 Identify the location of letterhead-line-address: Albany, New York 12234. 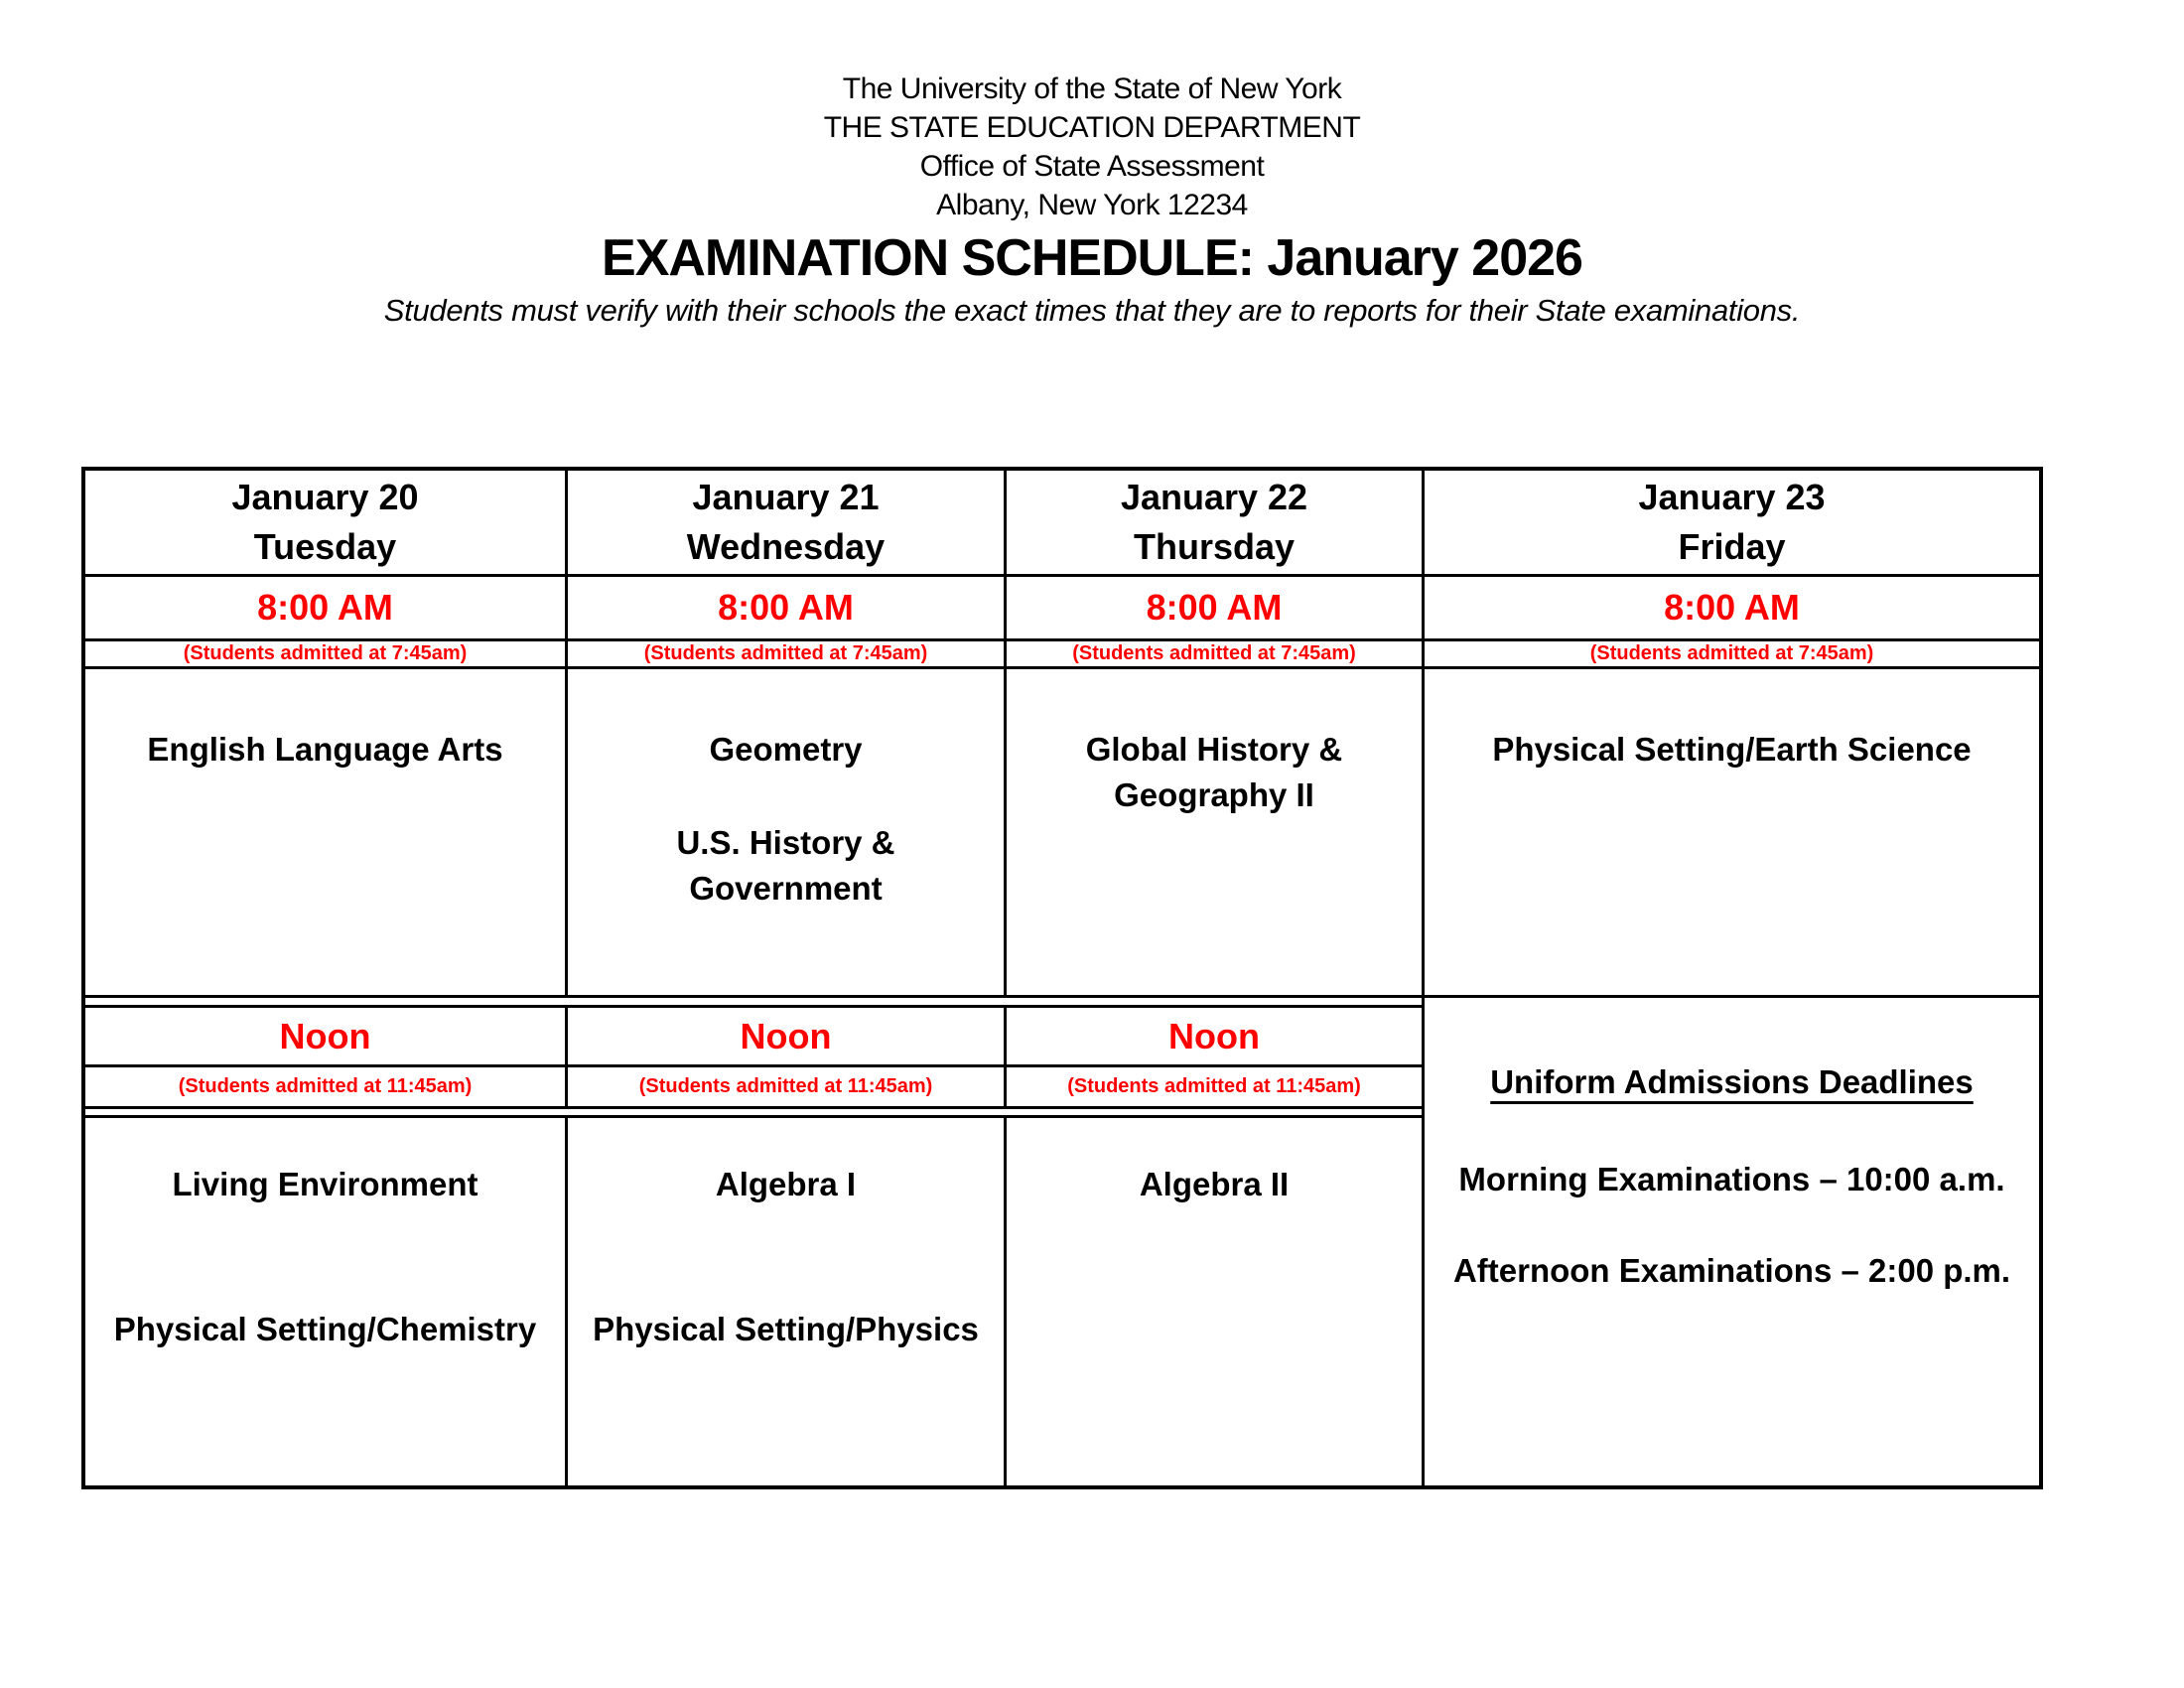
(1092, 205).